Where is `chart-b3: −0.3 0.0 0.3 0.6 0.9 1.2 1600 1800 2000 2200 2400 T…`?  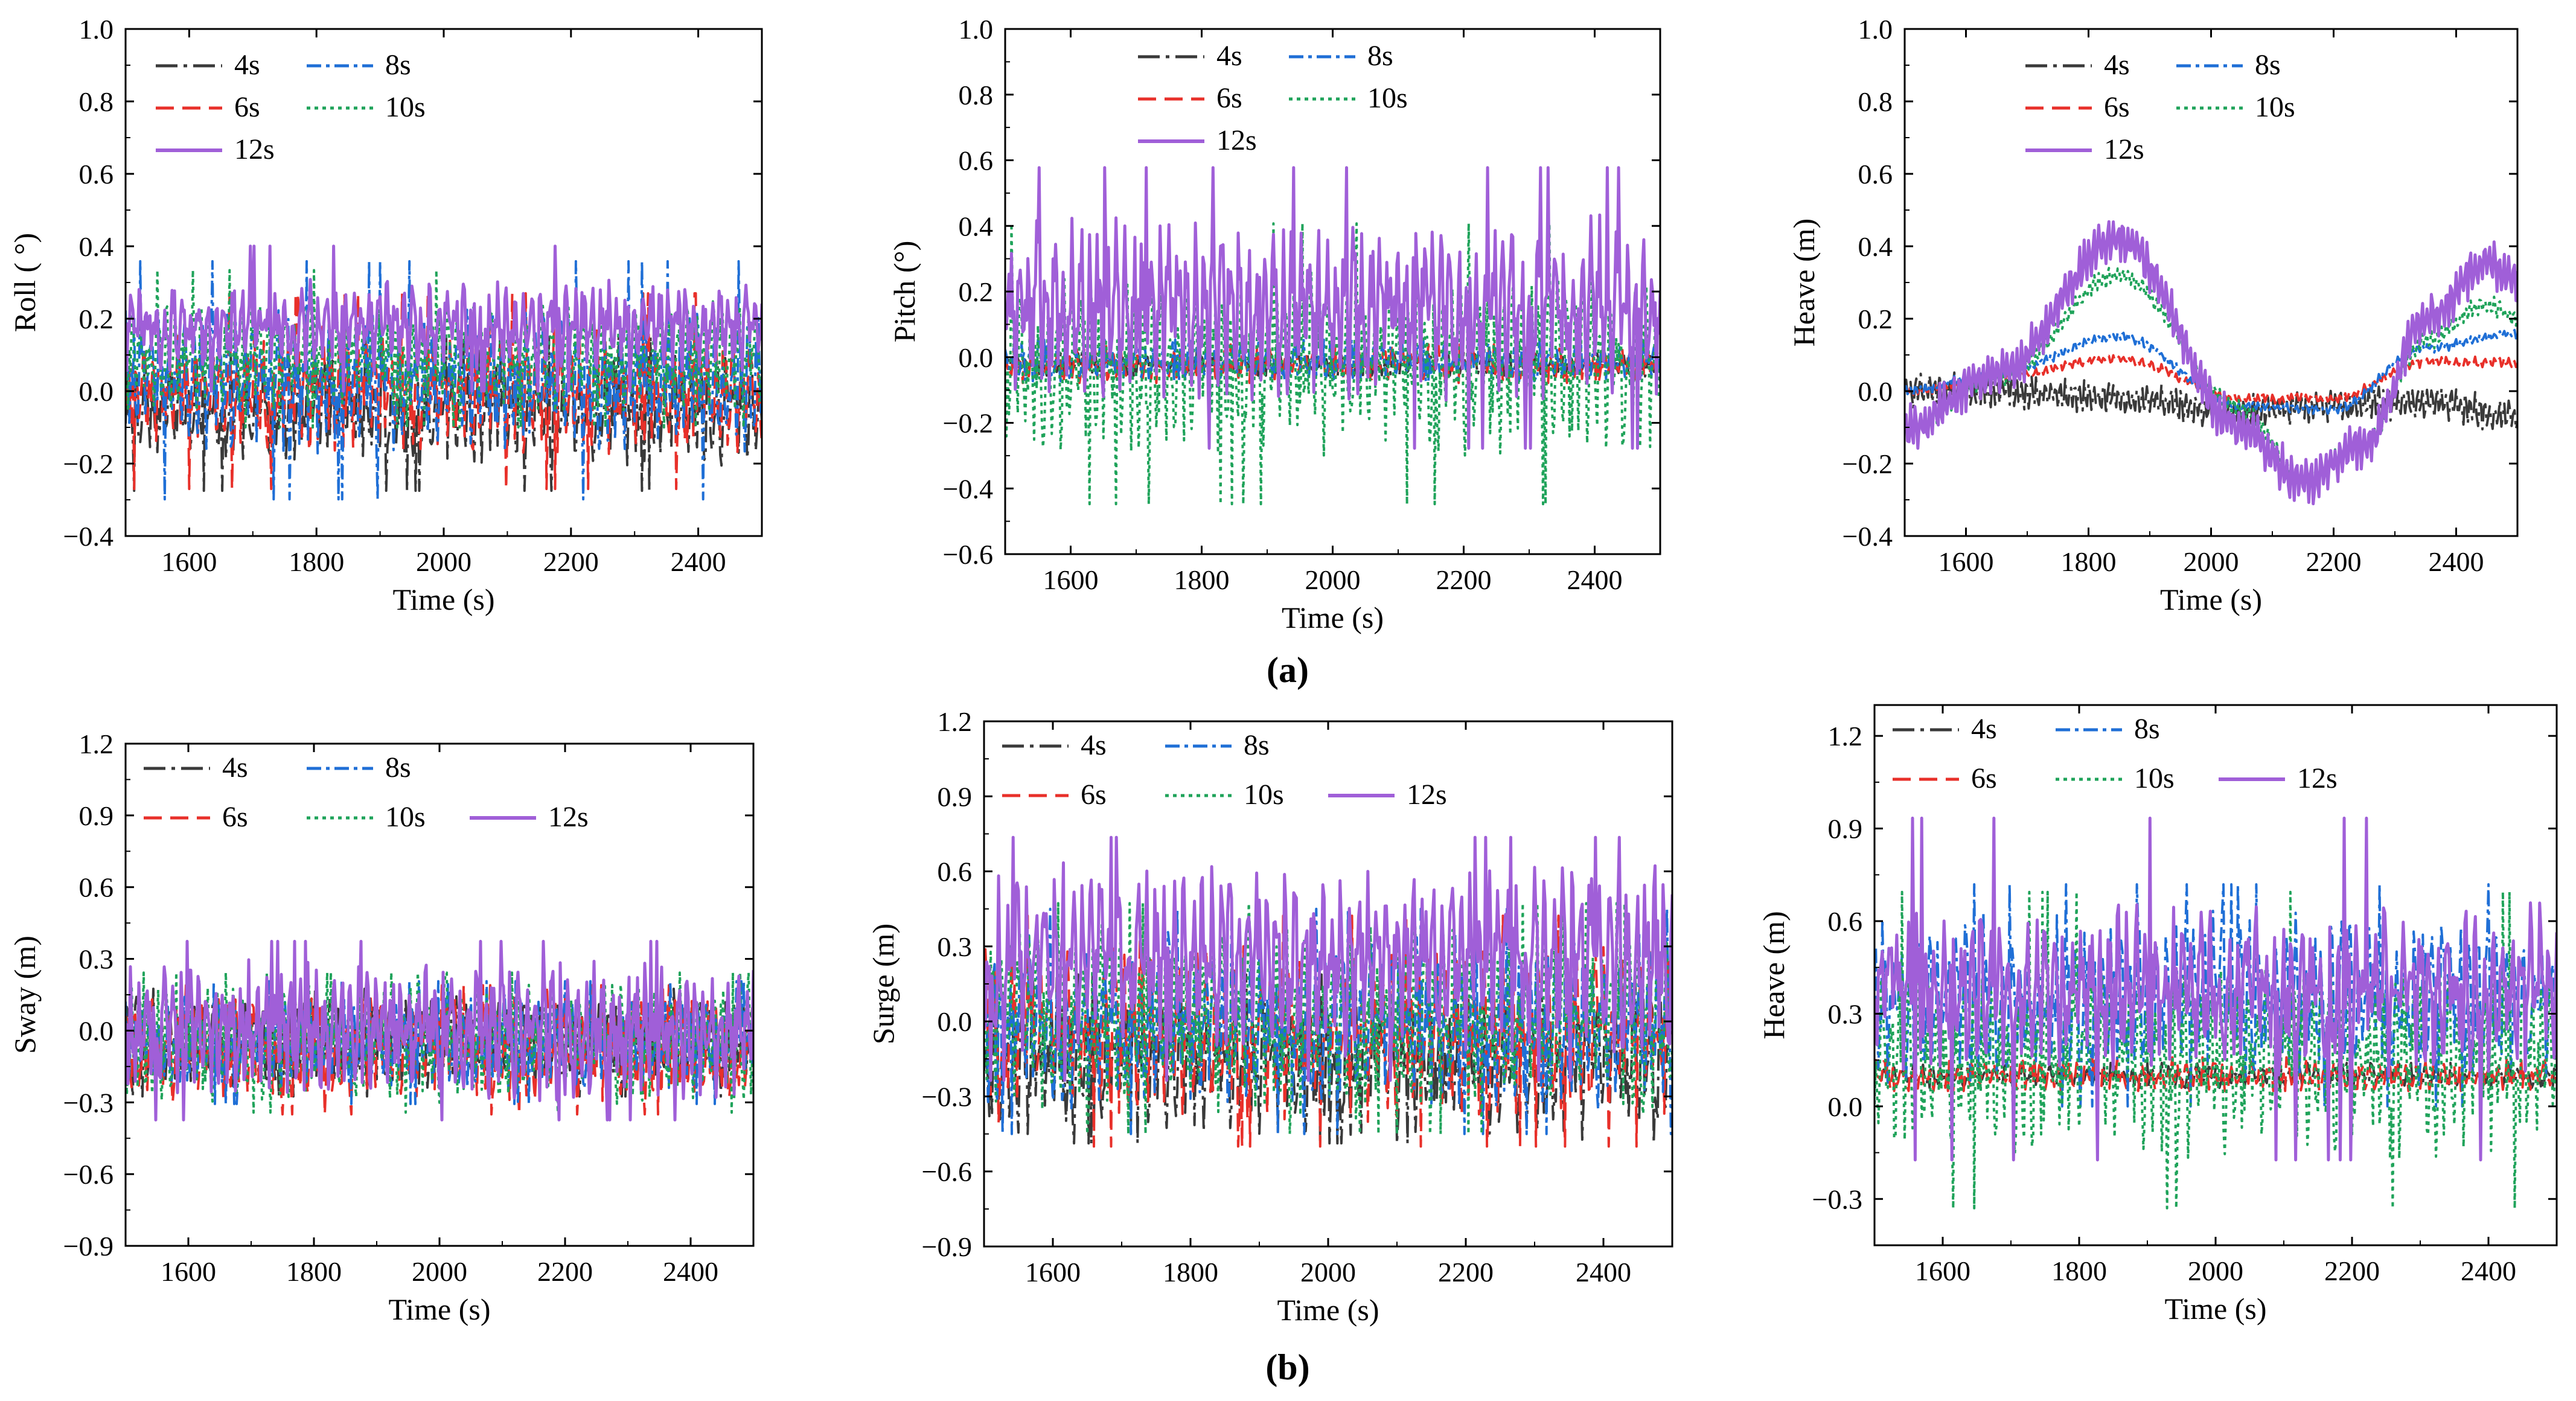
chart-b3: −0.3 0.0 0.3 0.6 0.9 1.2 1600 1800 2000 2200 2400 T… is located at coordinates (2157, 1015).